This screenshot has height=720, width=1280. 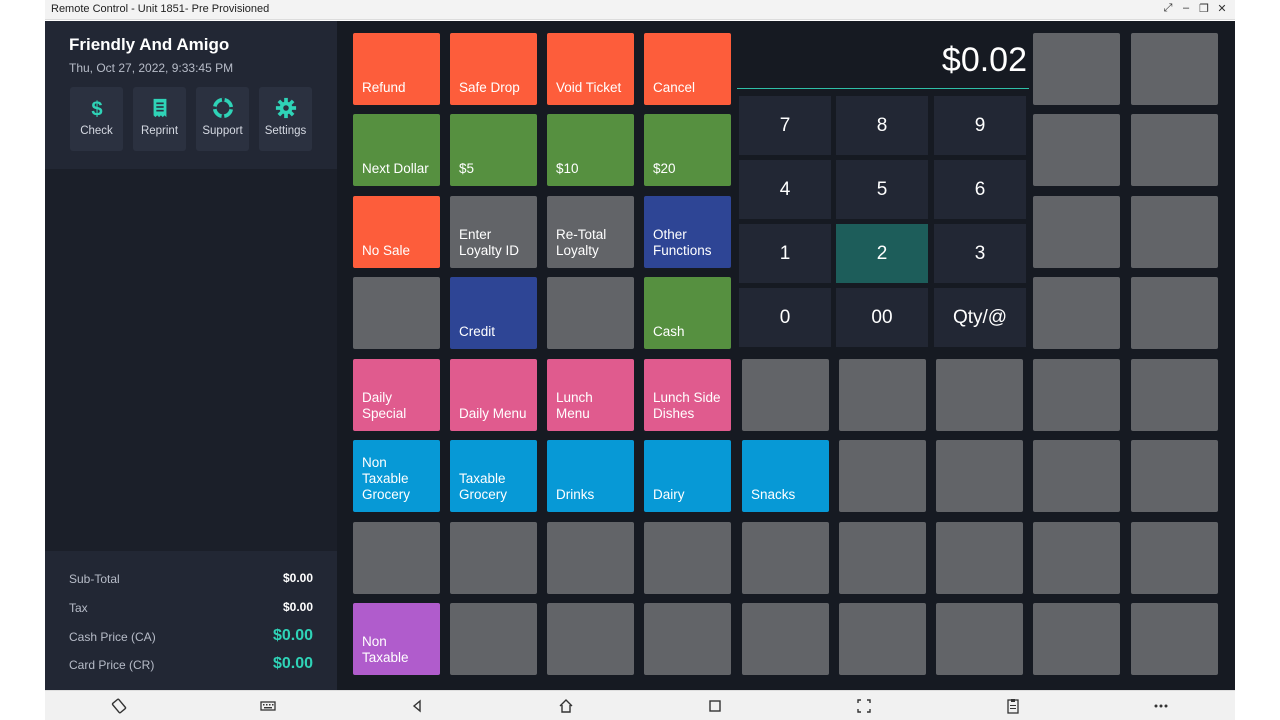 I want to click on cancel-button: Cancel, so click(x=687, y=69).